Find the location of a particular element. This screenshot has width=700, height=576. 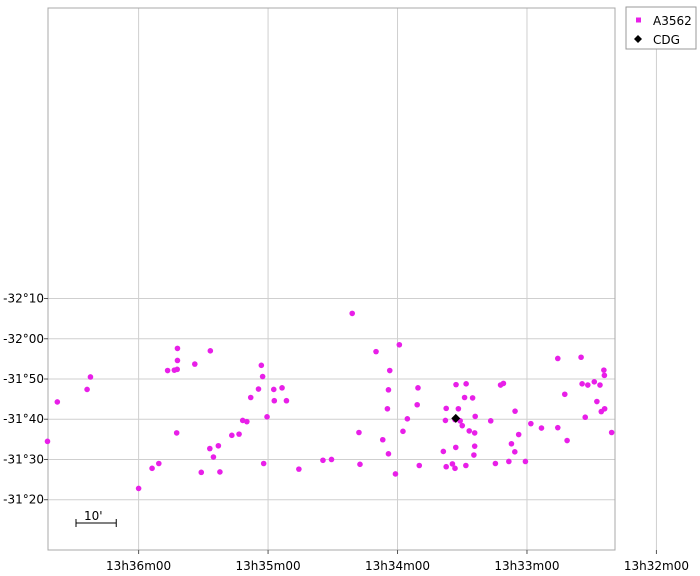

scale-bar-label: 10' is located at coordinates (93, 516).